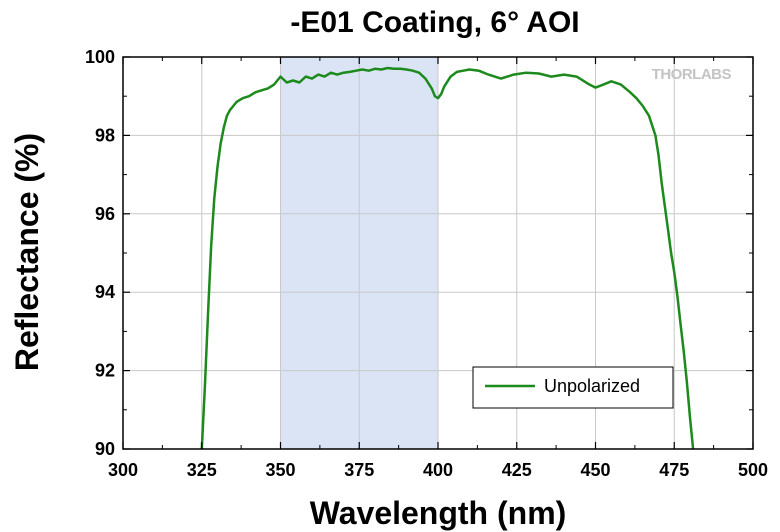  I want to click on x-tick-label-325: 325, so click(202, 470).